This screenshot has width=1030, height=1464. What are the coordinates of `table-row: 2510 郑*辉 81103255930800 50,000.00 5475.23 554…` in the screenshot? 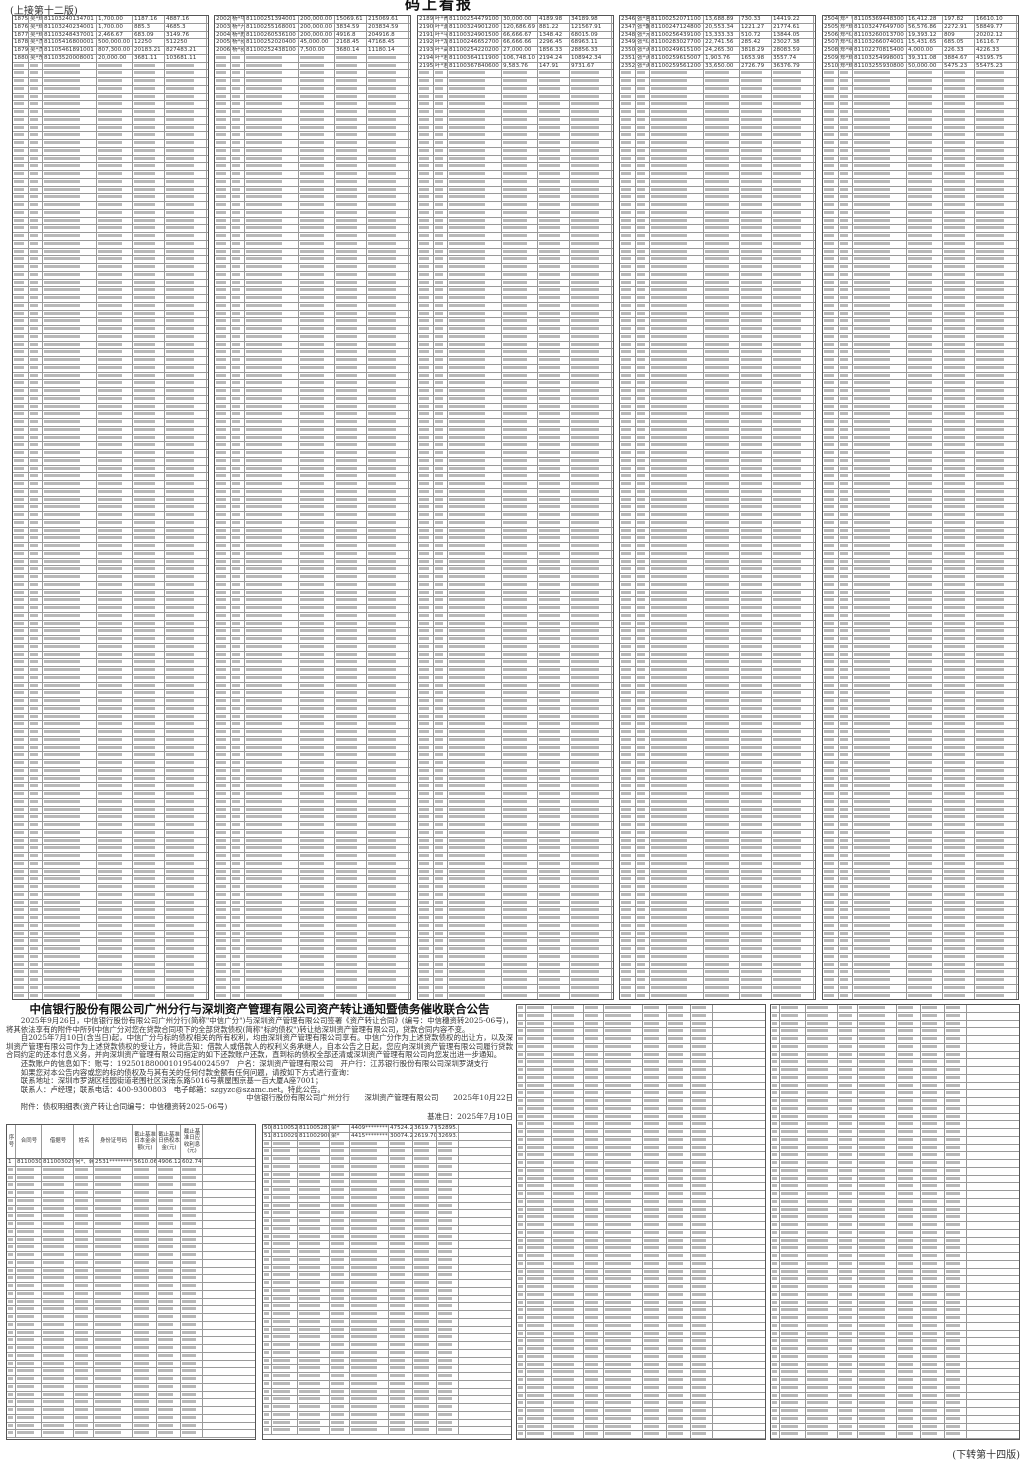 It's located at (920, 66).